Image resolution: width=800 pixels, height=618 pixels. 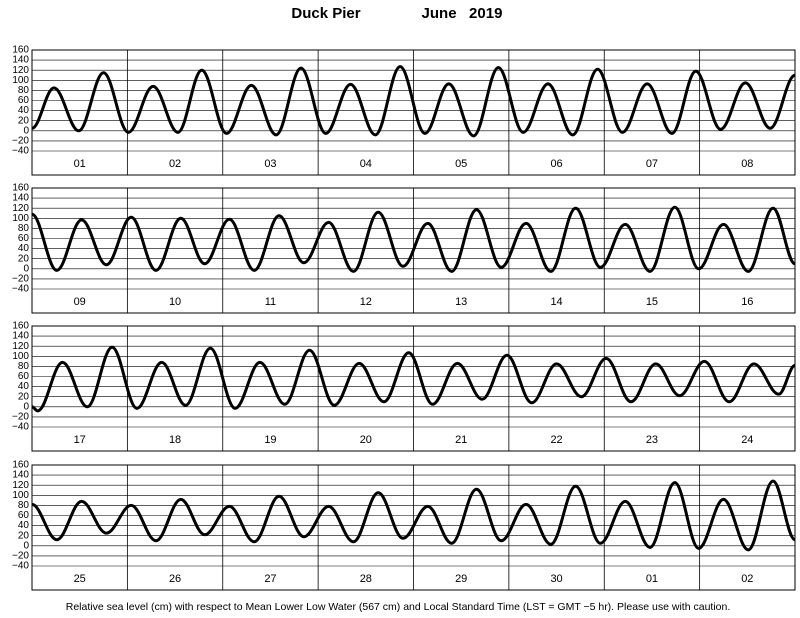 What do you see at coordinates (366, 302) in the screenshot?
I see `x-tick-label: 12` at bounding box center [366, 302].